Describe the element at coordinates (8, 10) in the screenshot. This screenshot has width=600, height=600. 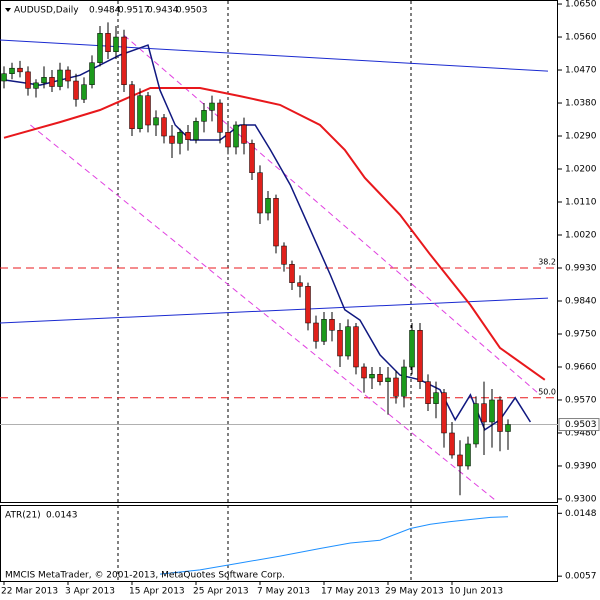
I see `symbol-menu-icon` at that location.